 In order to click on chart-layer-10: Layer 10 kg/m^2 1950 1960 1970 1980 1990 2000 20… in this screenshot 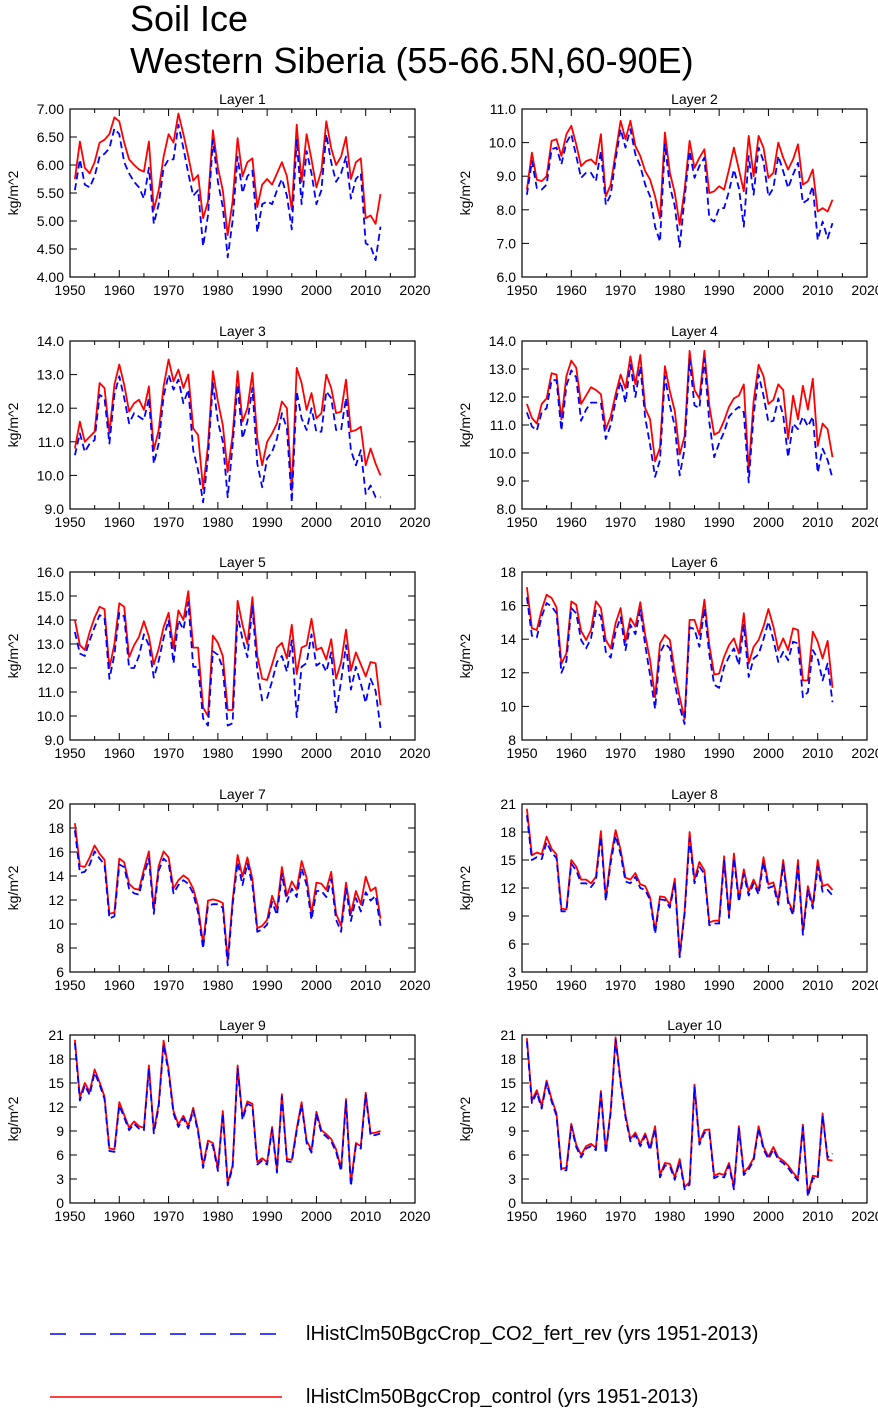, I will do `click(667, 1120)`.